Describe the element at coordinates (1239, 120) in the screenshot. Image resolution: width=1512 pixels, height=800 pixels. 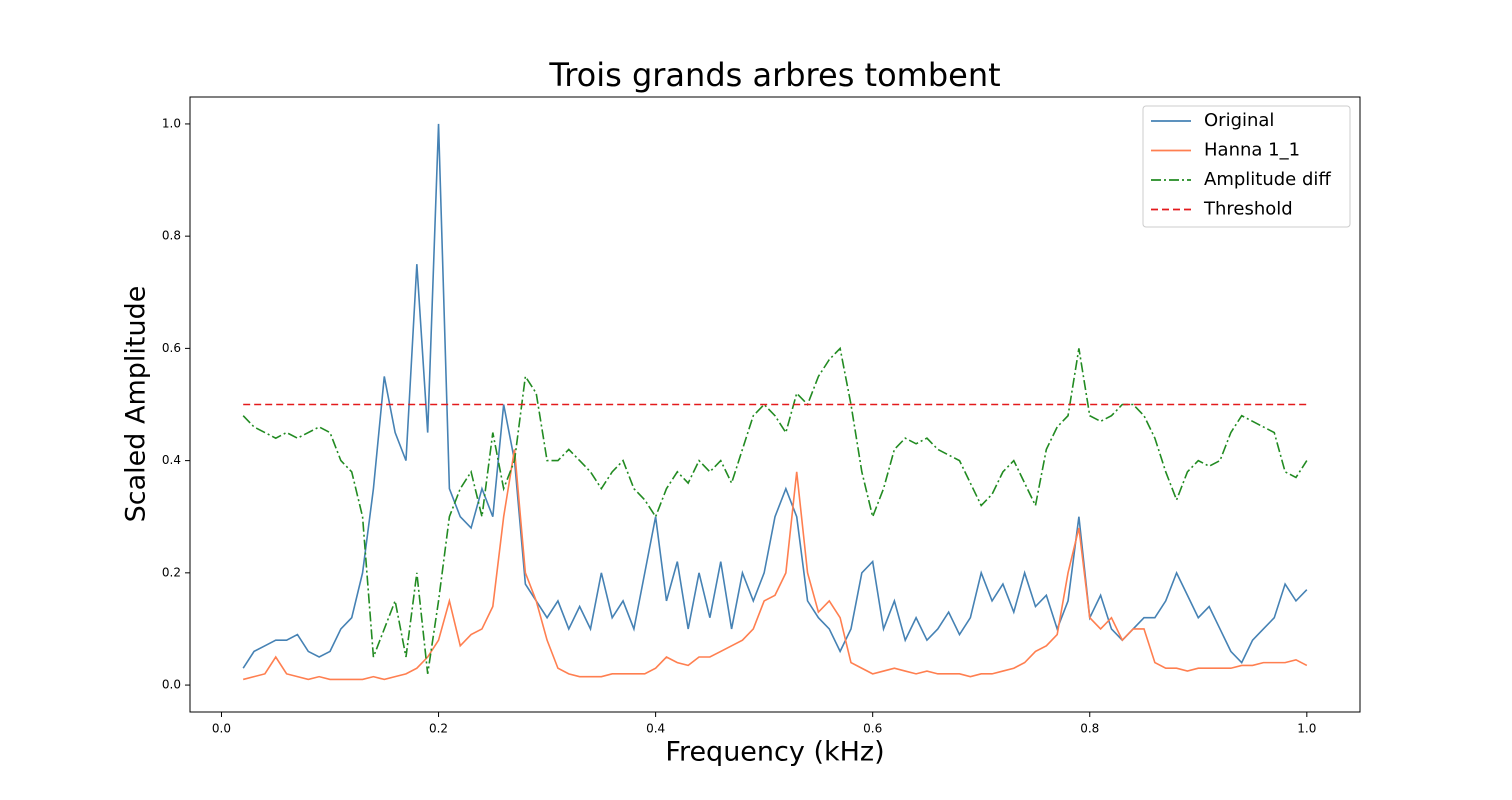
I see `legend-label: Original` at that location.